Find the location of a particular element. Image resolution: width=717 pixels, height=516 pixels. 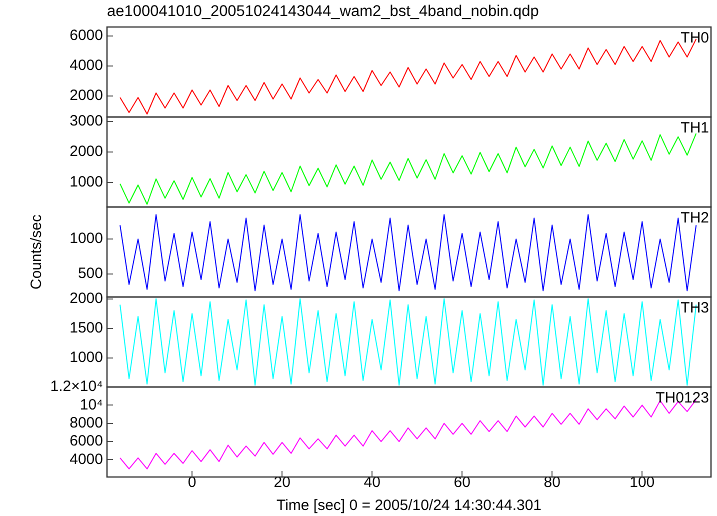

series-label: TH1 is located at coordinates (694, 128).